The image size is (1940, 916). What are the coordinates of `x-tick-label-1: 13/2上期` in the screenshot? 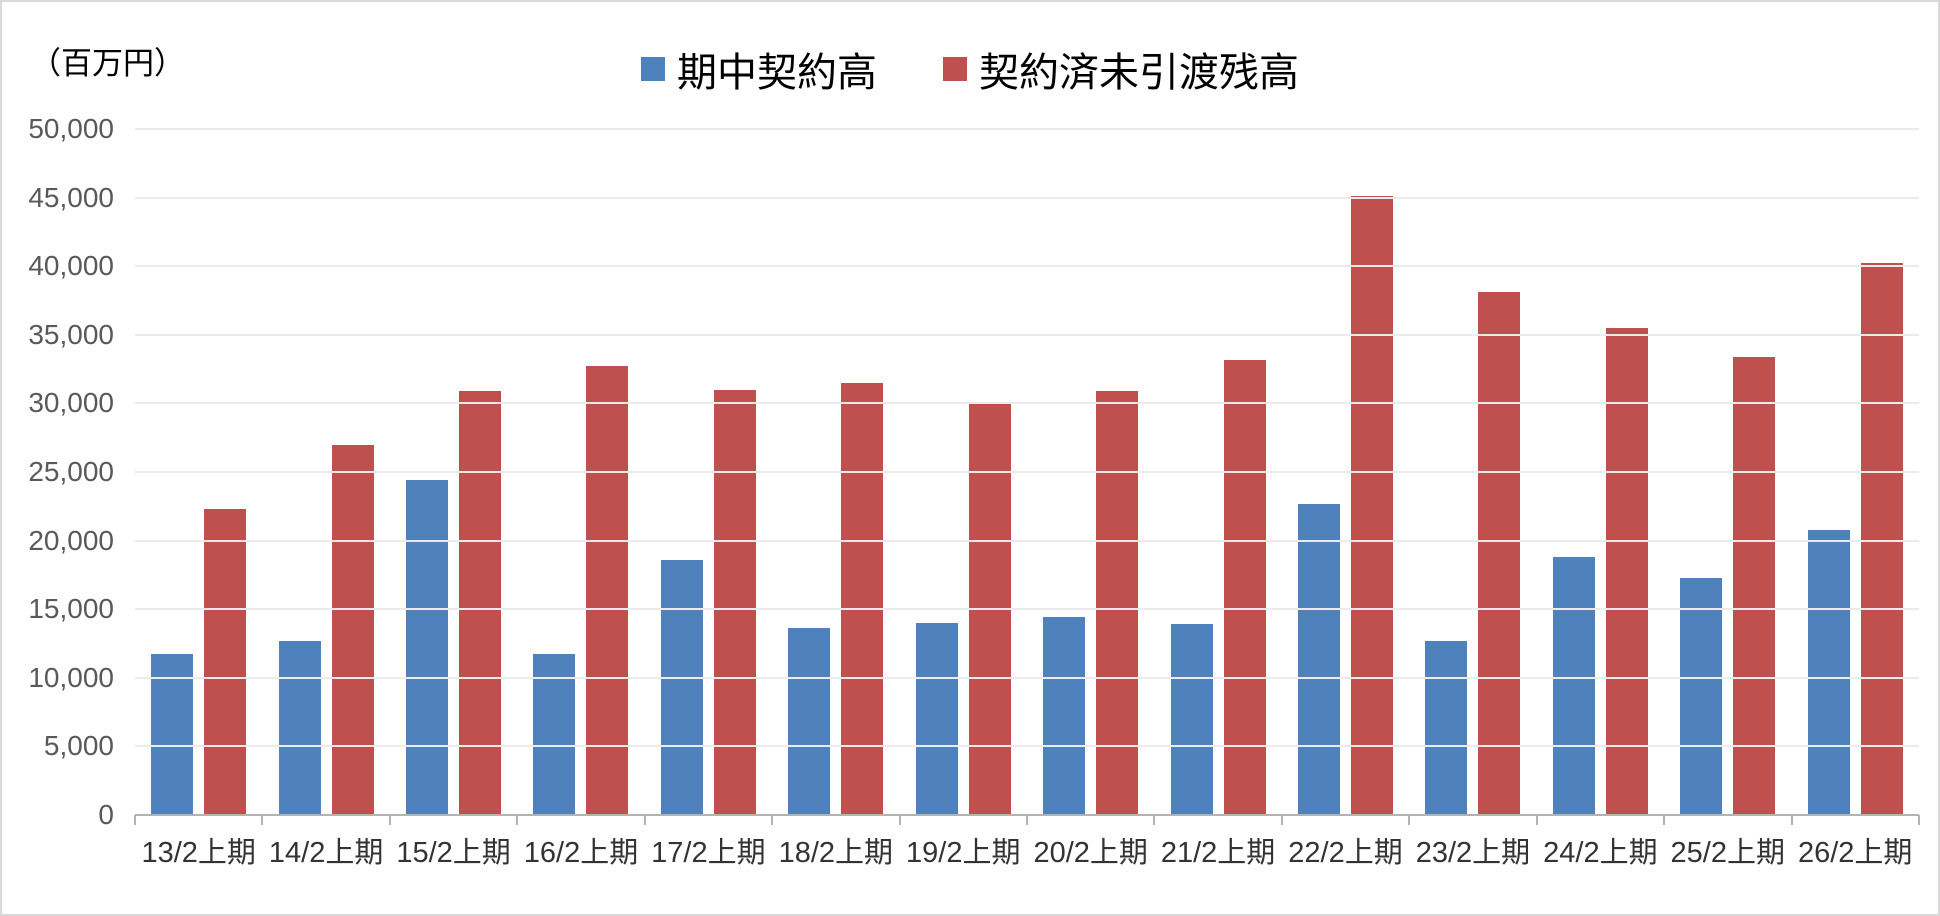 It's located at (198, 853).